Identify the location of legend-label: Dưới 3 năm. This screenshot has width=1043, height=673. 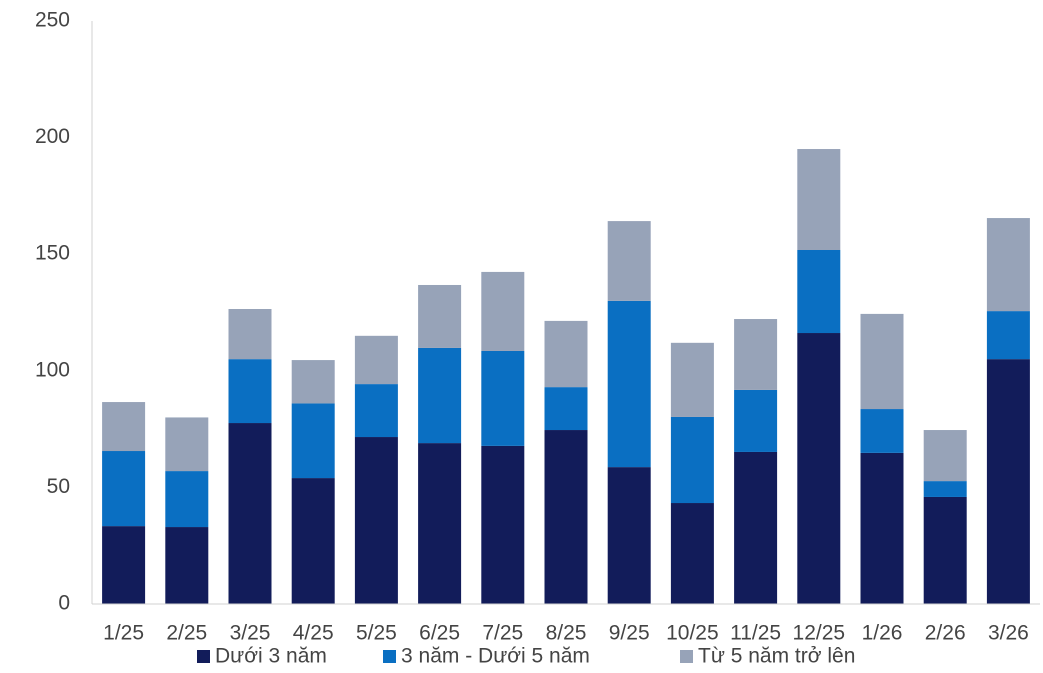
(271, 656).